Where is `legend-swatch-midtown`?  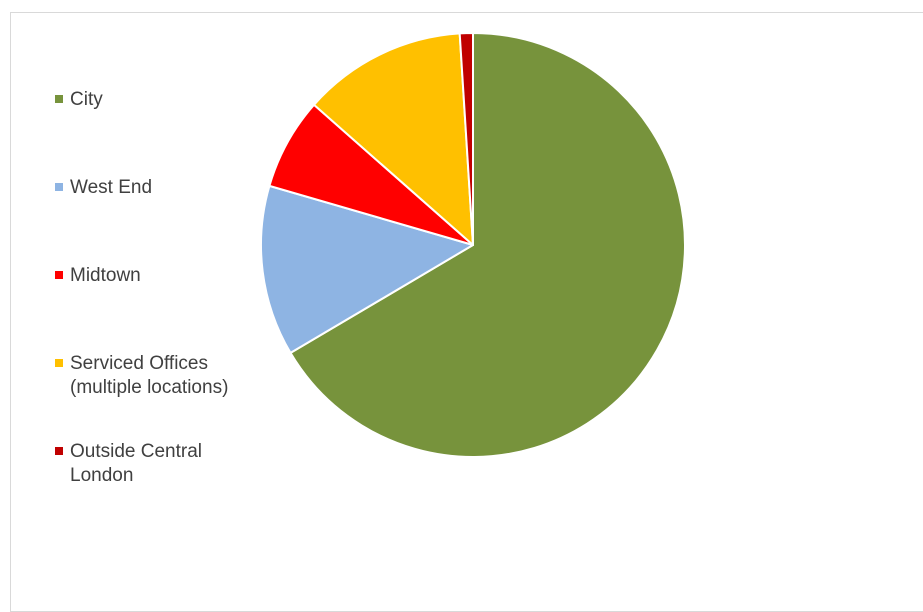 legend-swatch-midtown is located at coordinates (59, 275).